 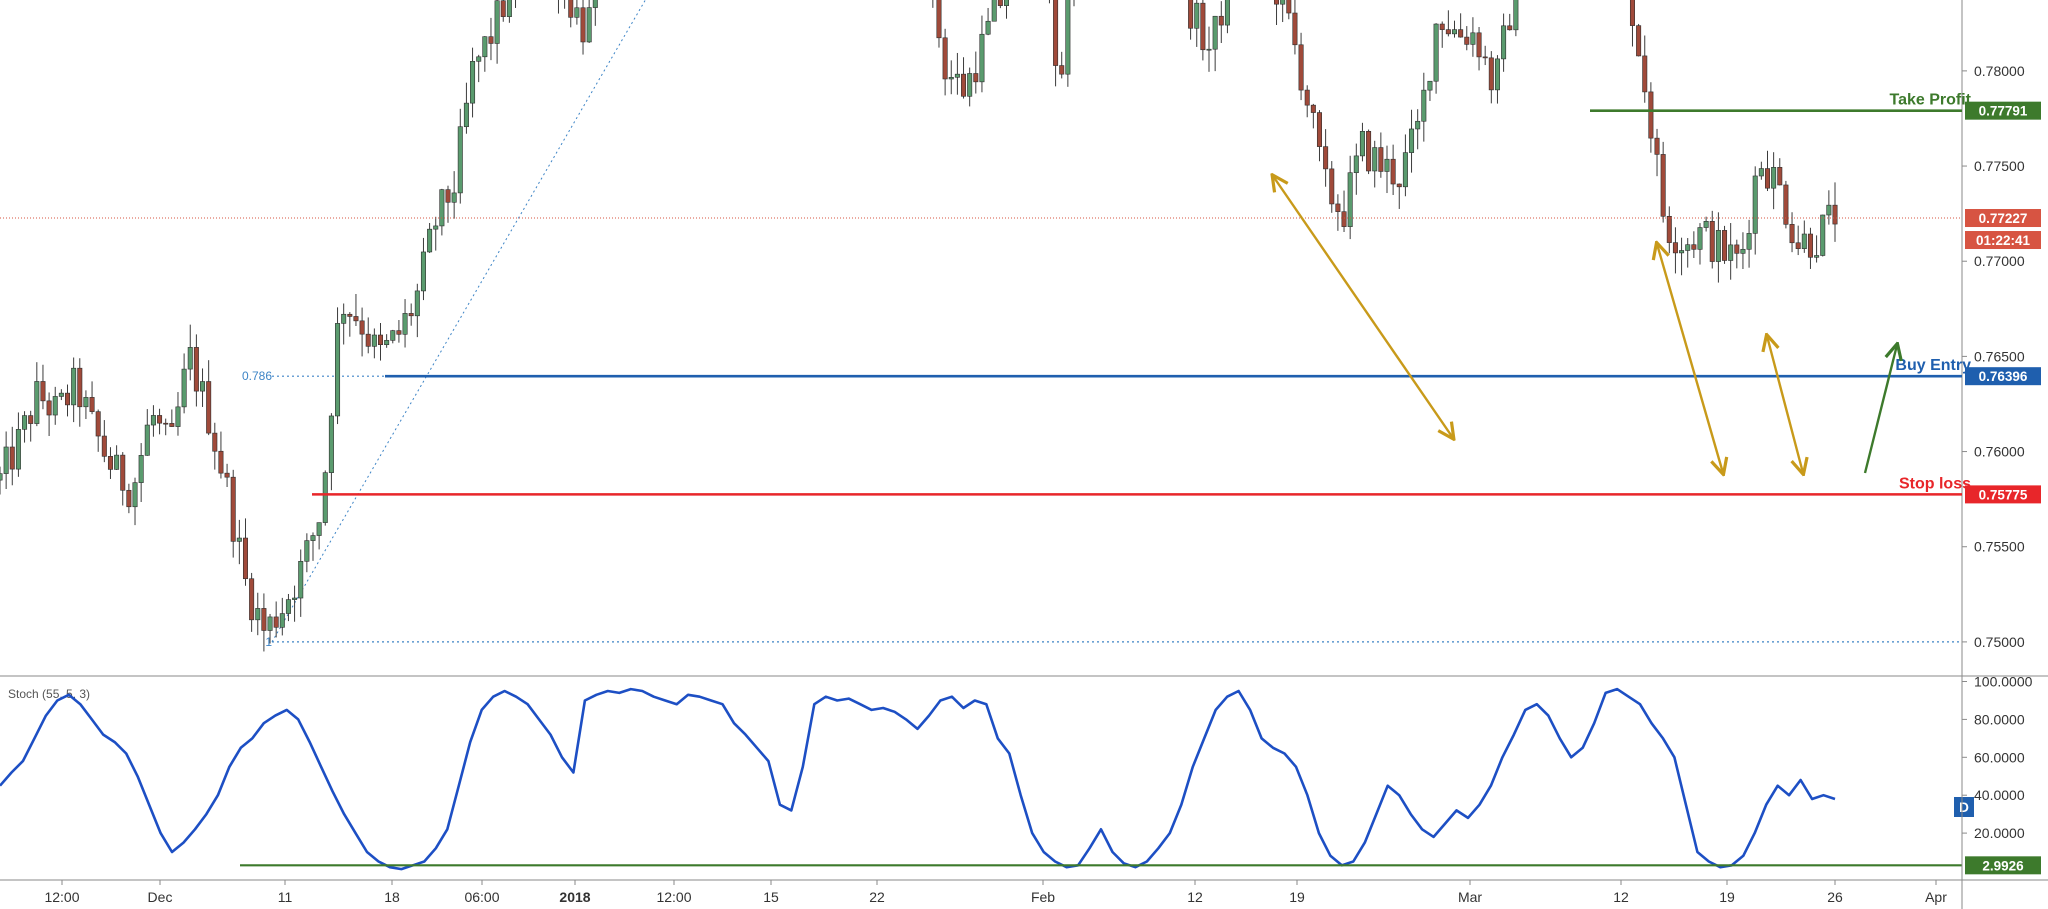 What do you see at coordinates (285, 897) in the screenshot?
I see `time-axis-tick-label: 11` at bounding box center [285, 897].